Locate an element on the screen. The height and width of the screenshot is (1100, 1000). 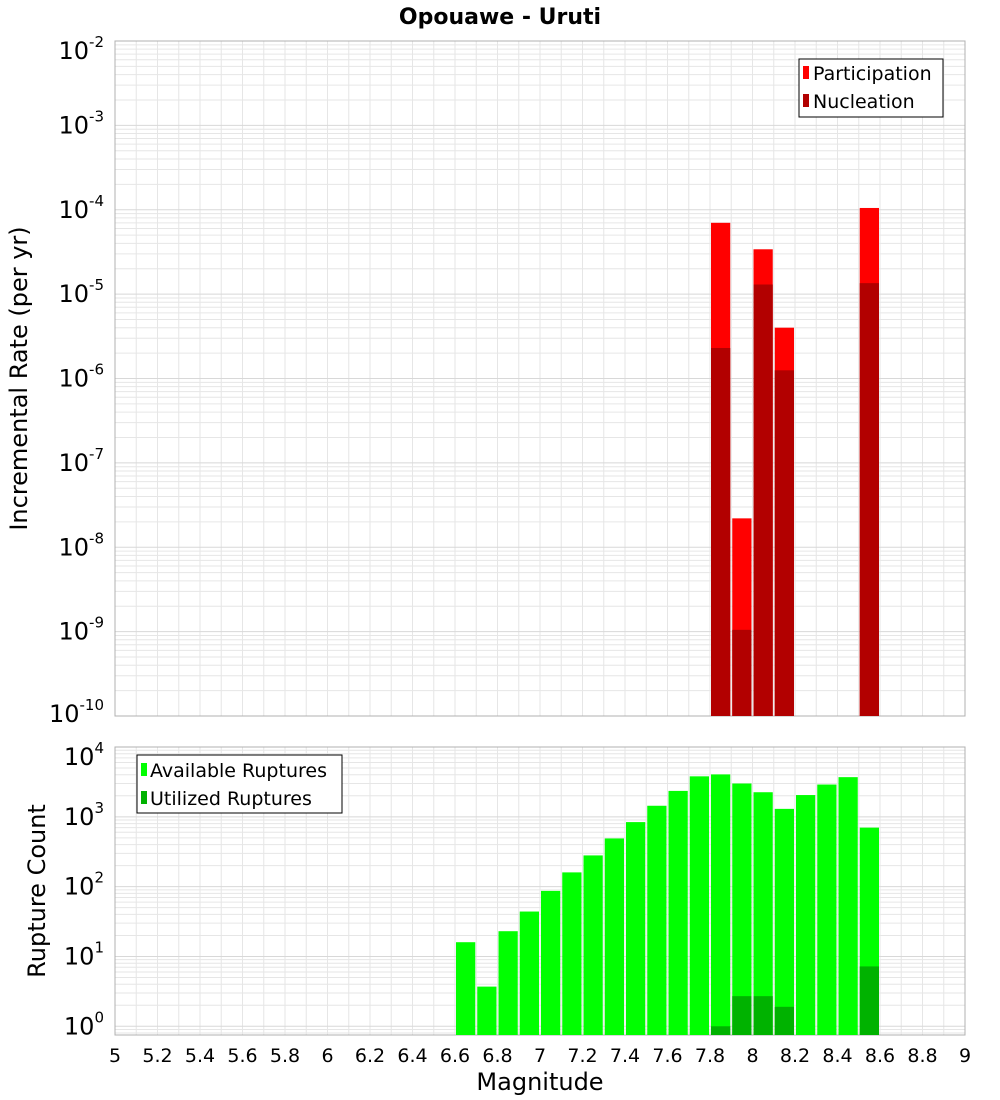
x-tick-label: 7 is located at coordinates (540, 1056).